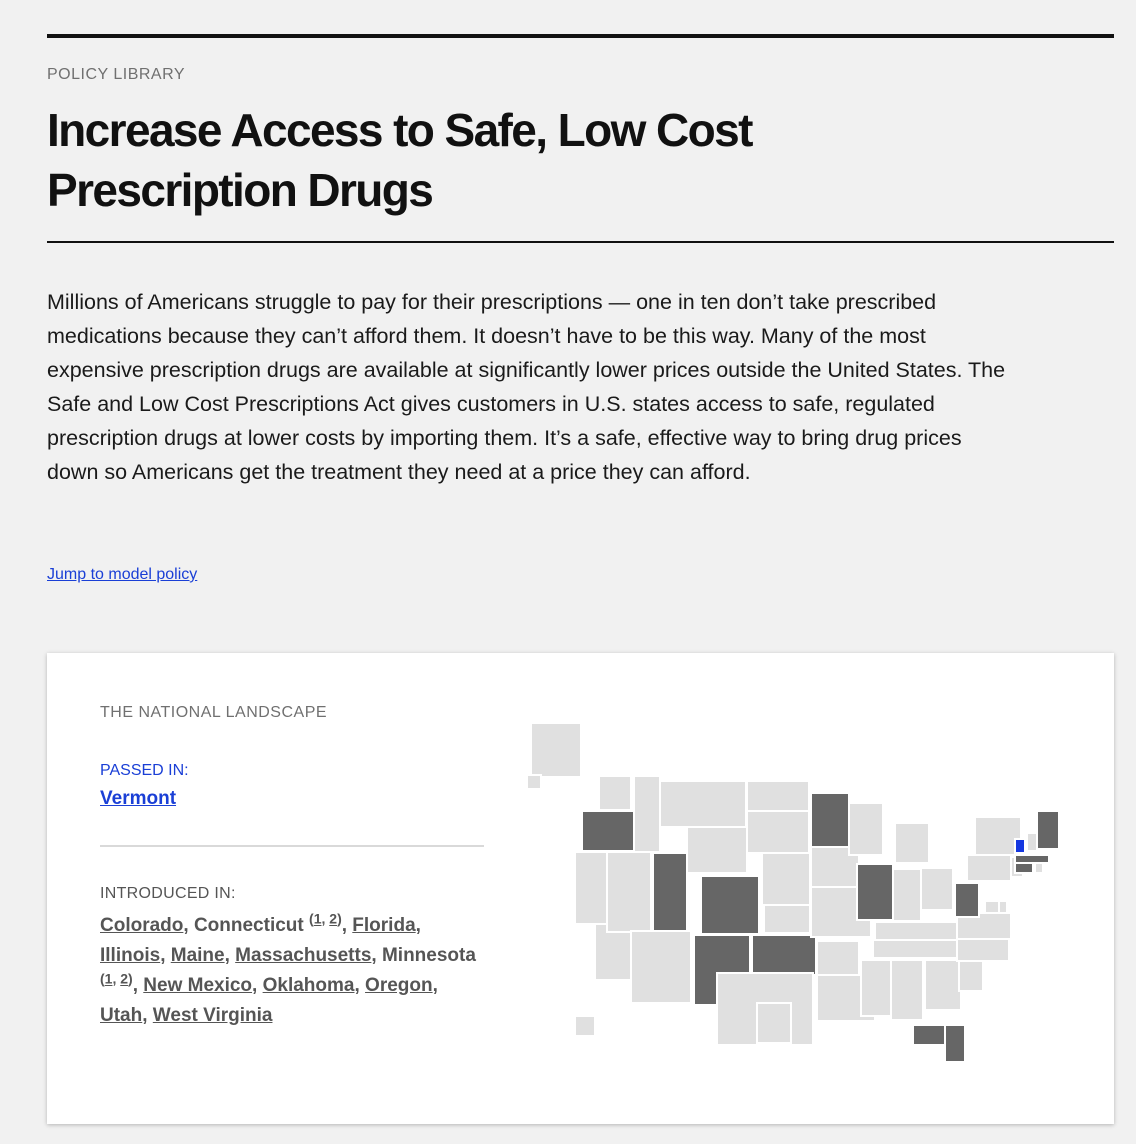 The width and height of the screenshot is (1136, 1144). I want to click on state-link-new-mexico: New Mexico, so click(198, 985).